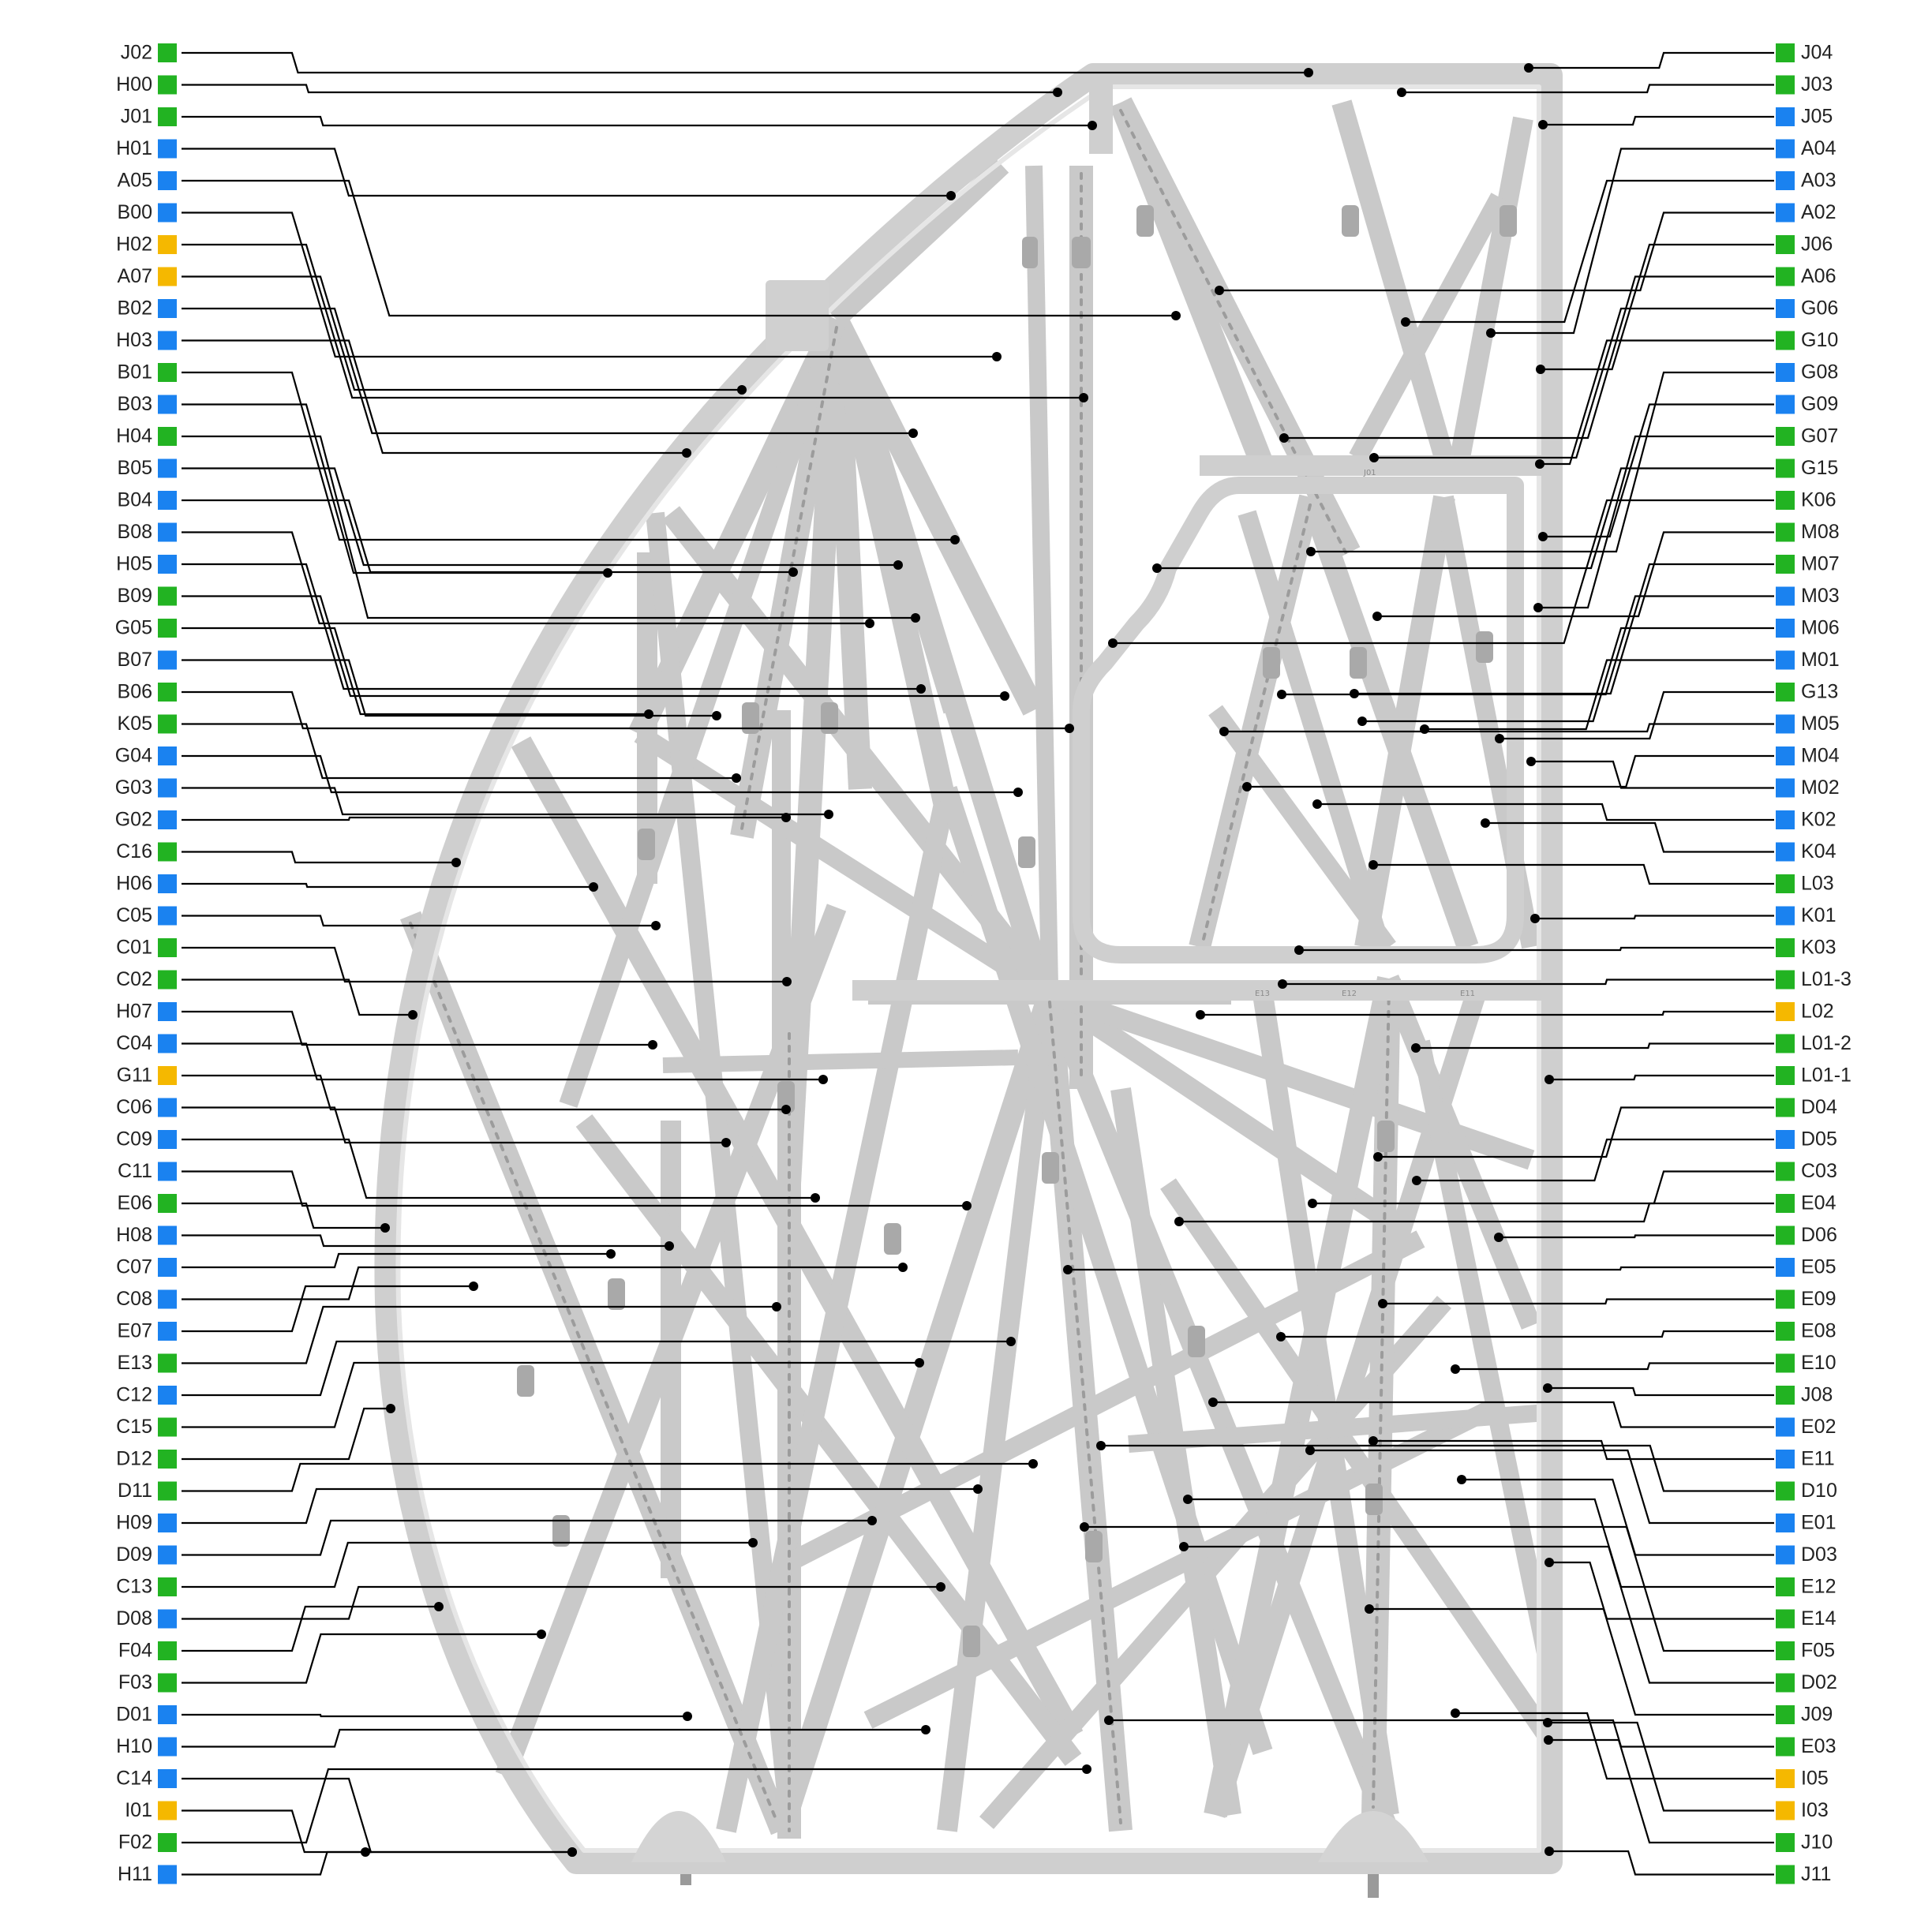 The width and height of the screenshot is (1932, 1927). I want to click on left-status-square-h00, so click(167, 85).